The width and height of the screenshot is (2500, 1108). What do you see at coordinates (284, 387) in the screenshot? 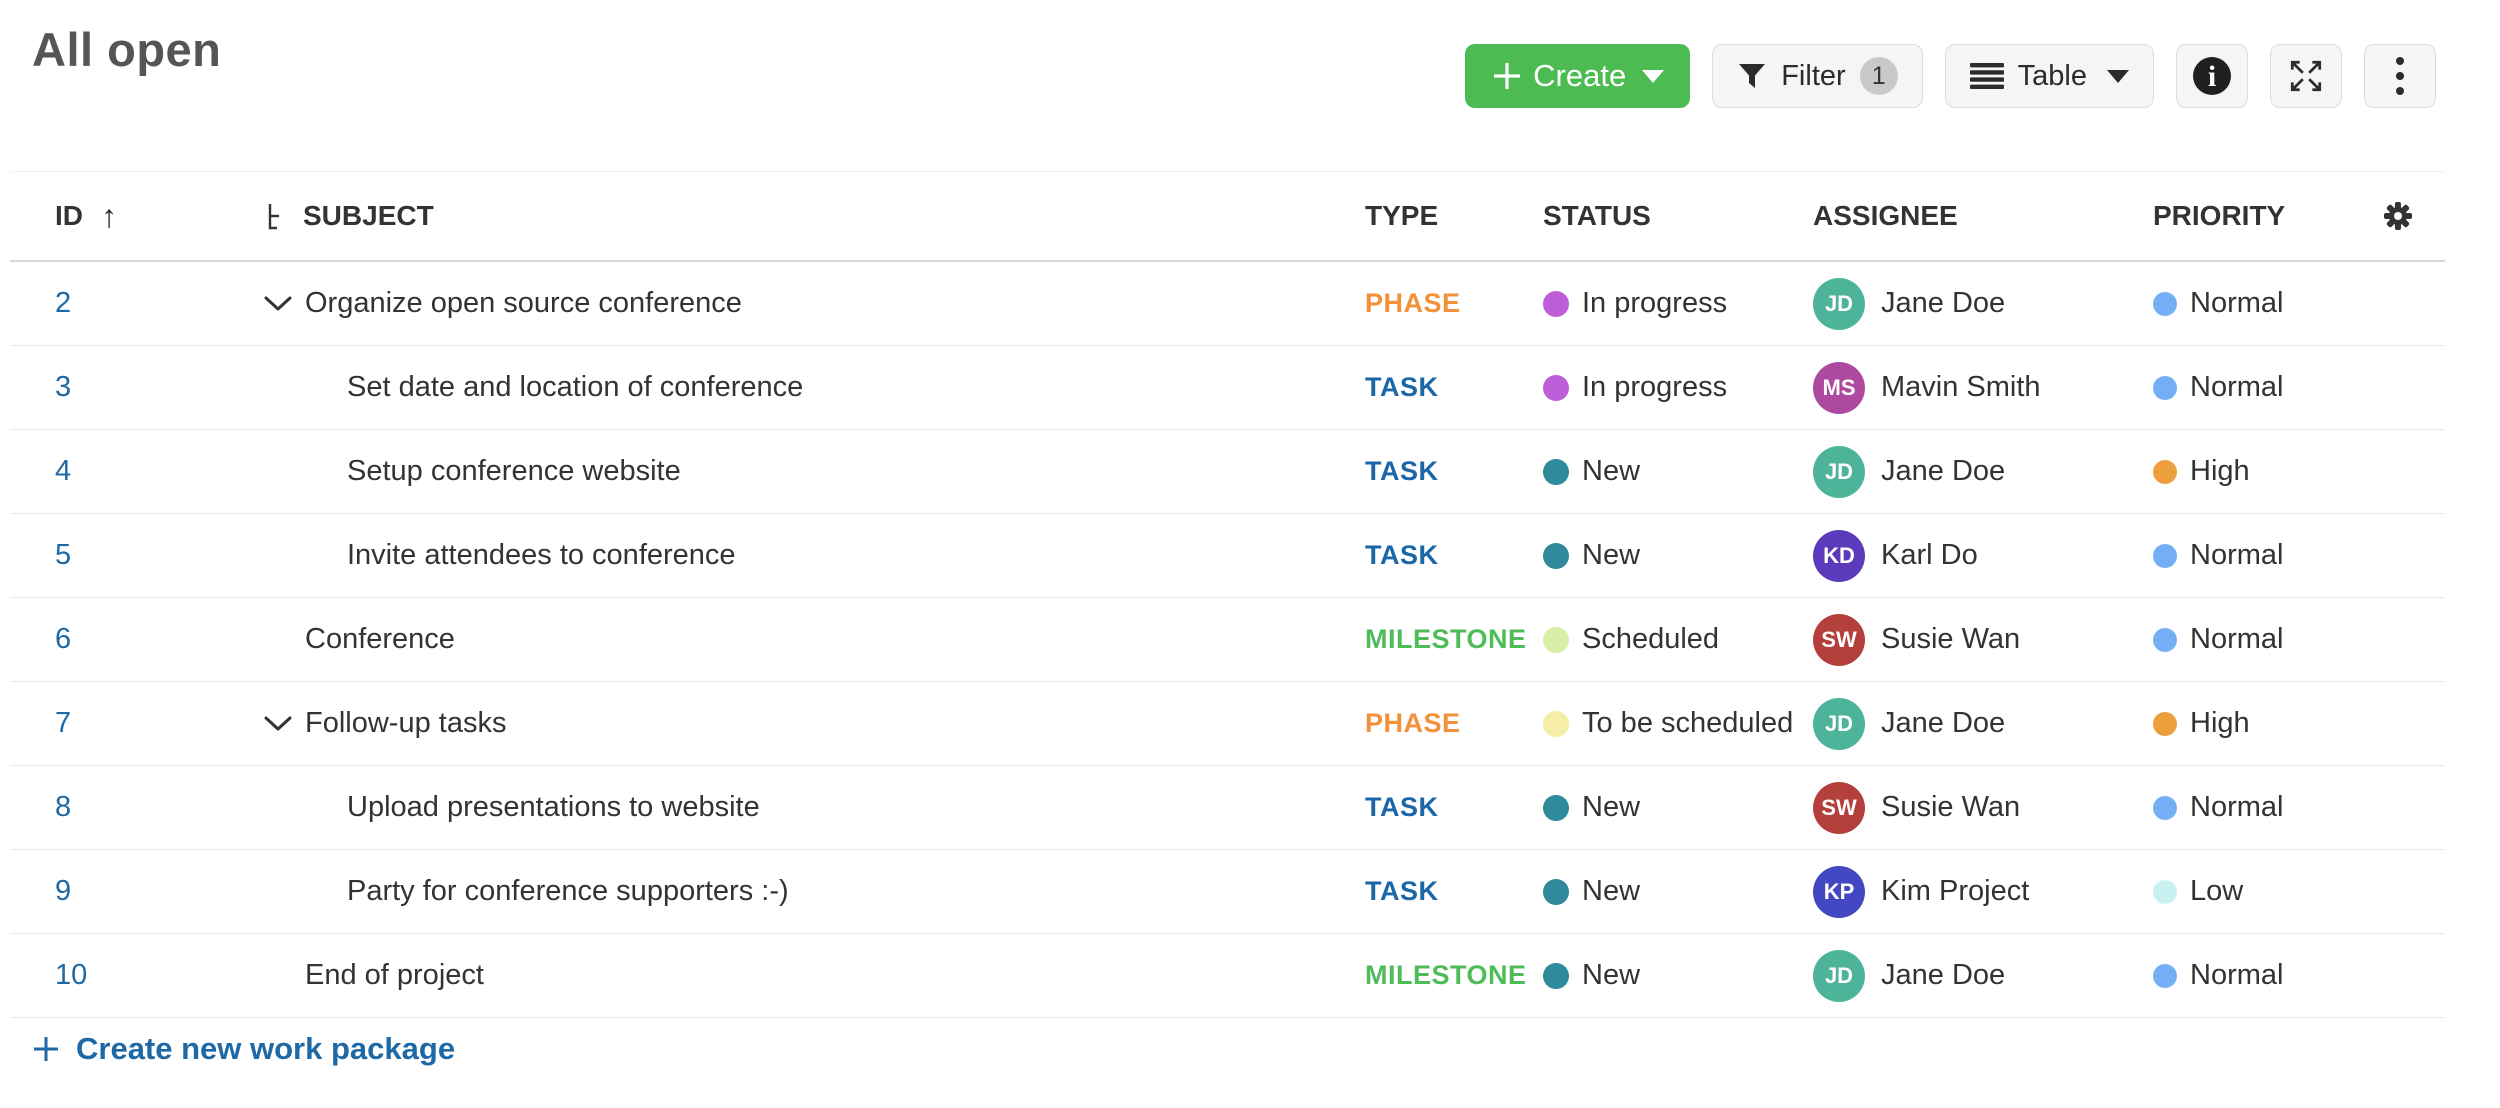
I see `indent-spacer` at bounding box center [284, 387].